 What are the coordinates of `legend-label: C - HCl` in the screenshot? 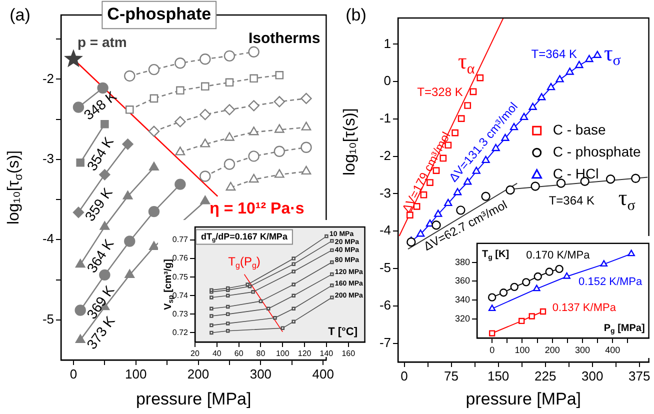 It's located at (575, 174).